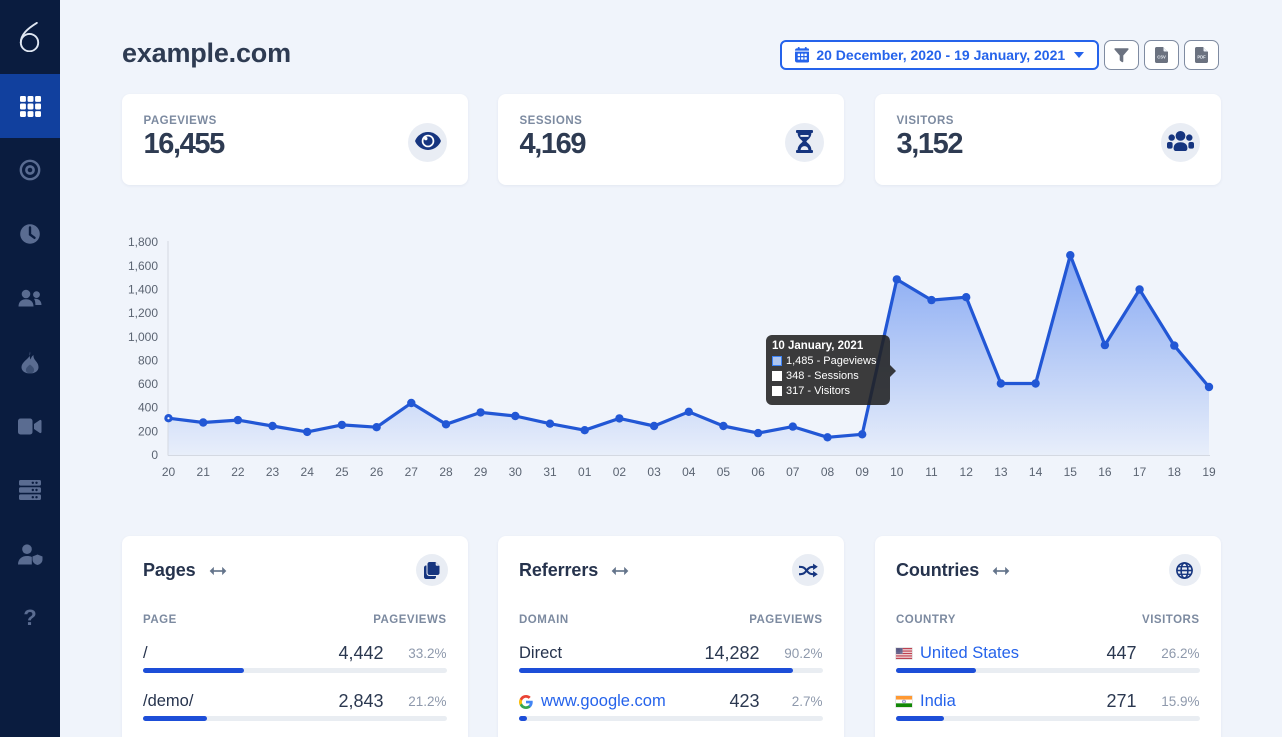 The image size is (1282, 737). Describe the element at coordinates (1105, 472) in the screenshot. I see `svg-text: 16` at that location.